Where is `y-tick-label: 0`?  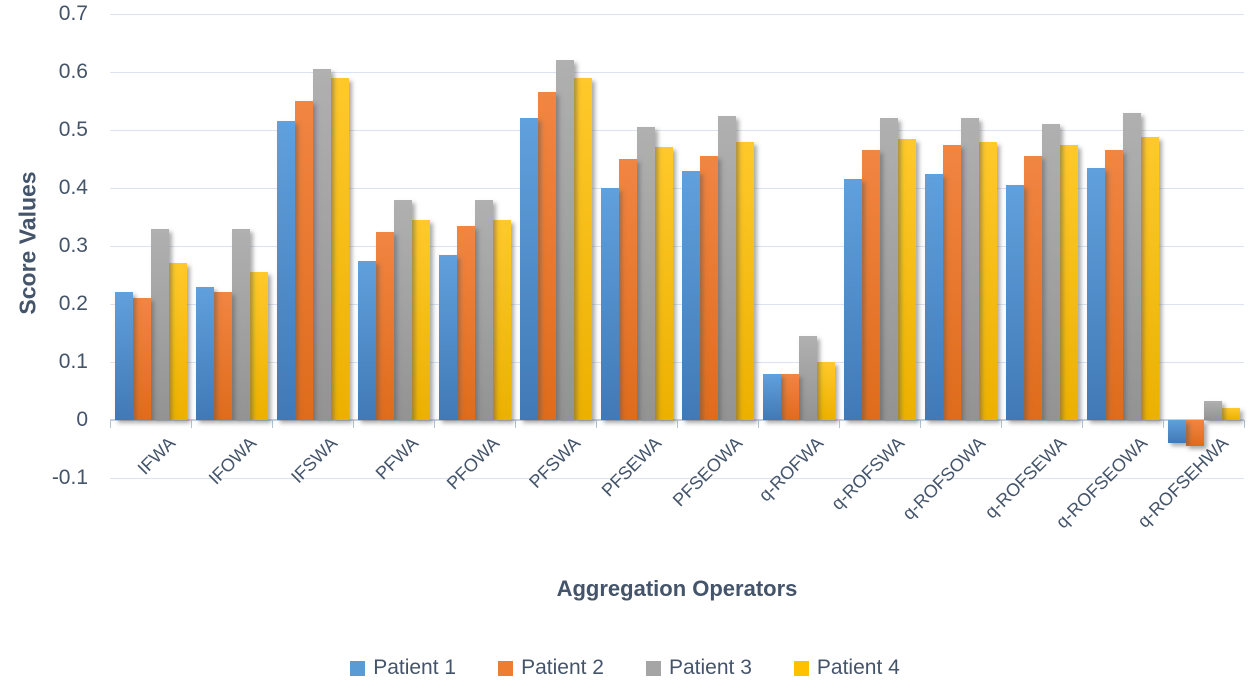
y-tick-label: 0 is located at coordinates (82, 419).